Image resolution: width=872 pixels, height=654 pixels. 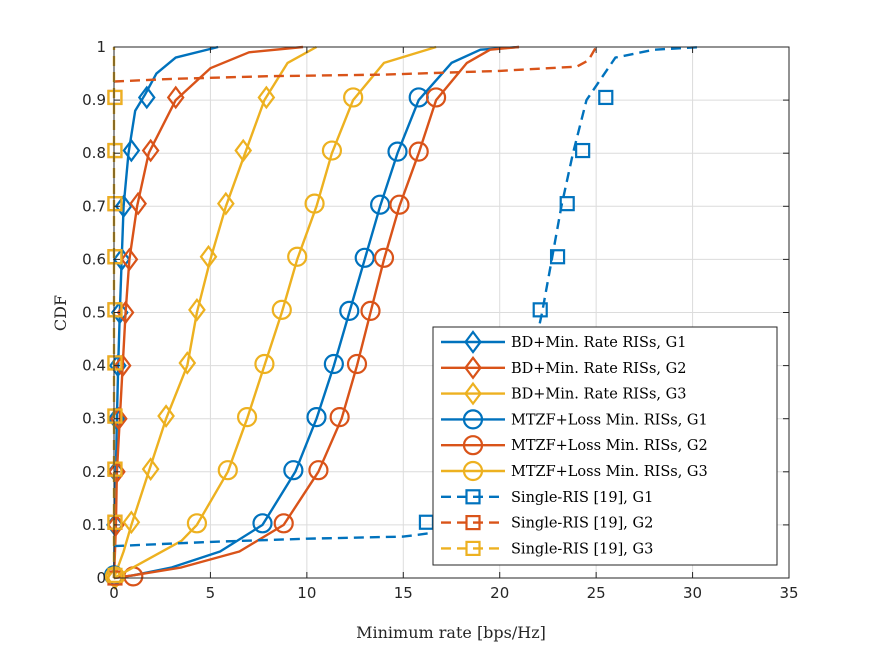 What do you see at coordinates (94, 472) in the screenshot?
I see `y-tick-label: 0.2` at bounding box center [94, 472].